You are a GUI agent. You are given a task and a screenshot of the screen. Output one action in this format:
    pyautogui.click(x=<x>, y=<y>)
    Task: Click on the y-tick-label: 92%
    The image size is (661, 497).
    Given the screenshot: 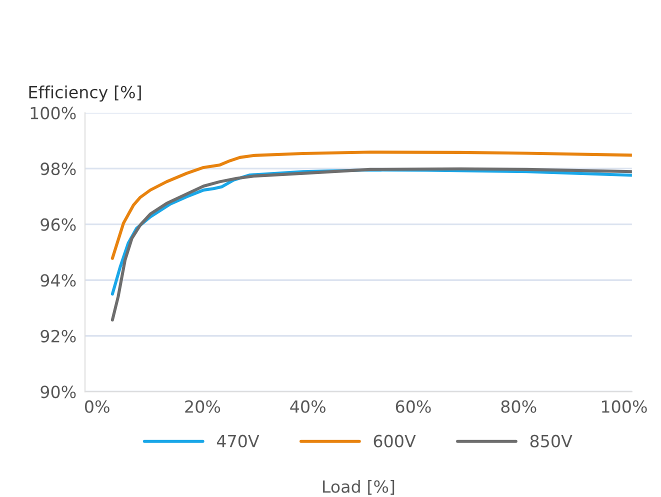 What is the action you would take?
    pyautogui.click(x=58, y=336)
    